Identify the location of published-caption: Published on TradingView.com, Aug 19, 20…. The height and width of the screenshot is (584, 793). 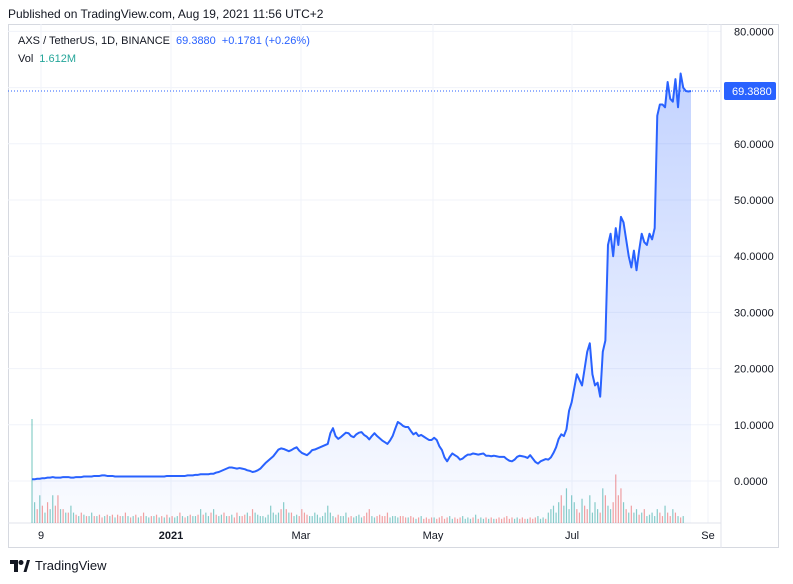
(166, 14).